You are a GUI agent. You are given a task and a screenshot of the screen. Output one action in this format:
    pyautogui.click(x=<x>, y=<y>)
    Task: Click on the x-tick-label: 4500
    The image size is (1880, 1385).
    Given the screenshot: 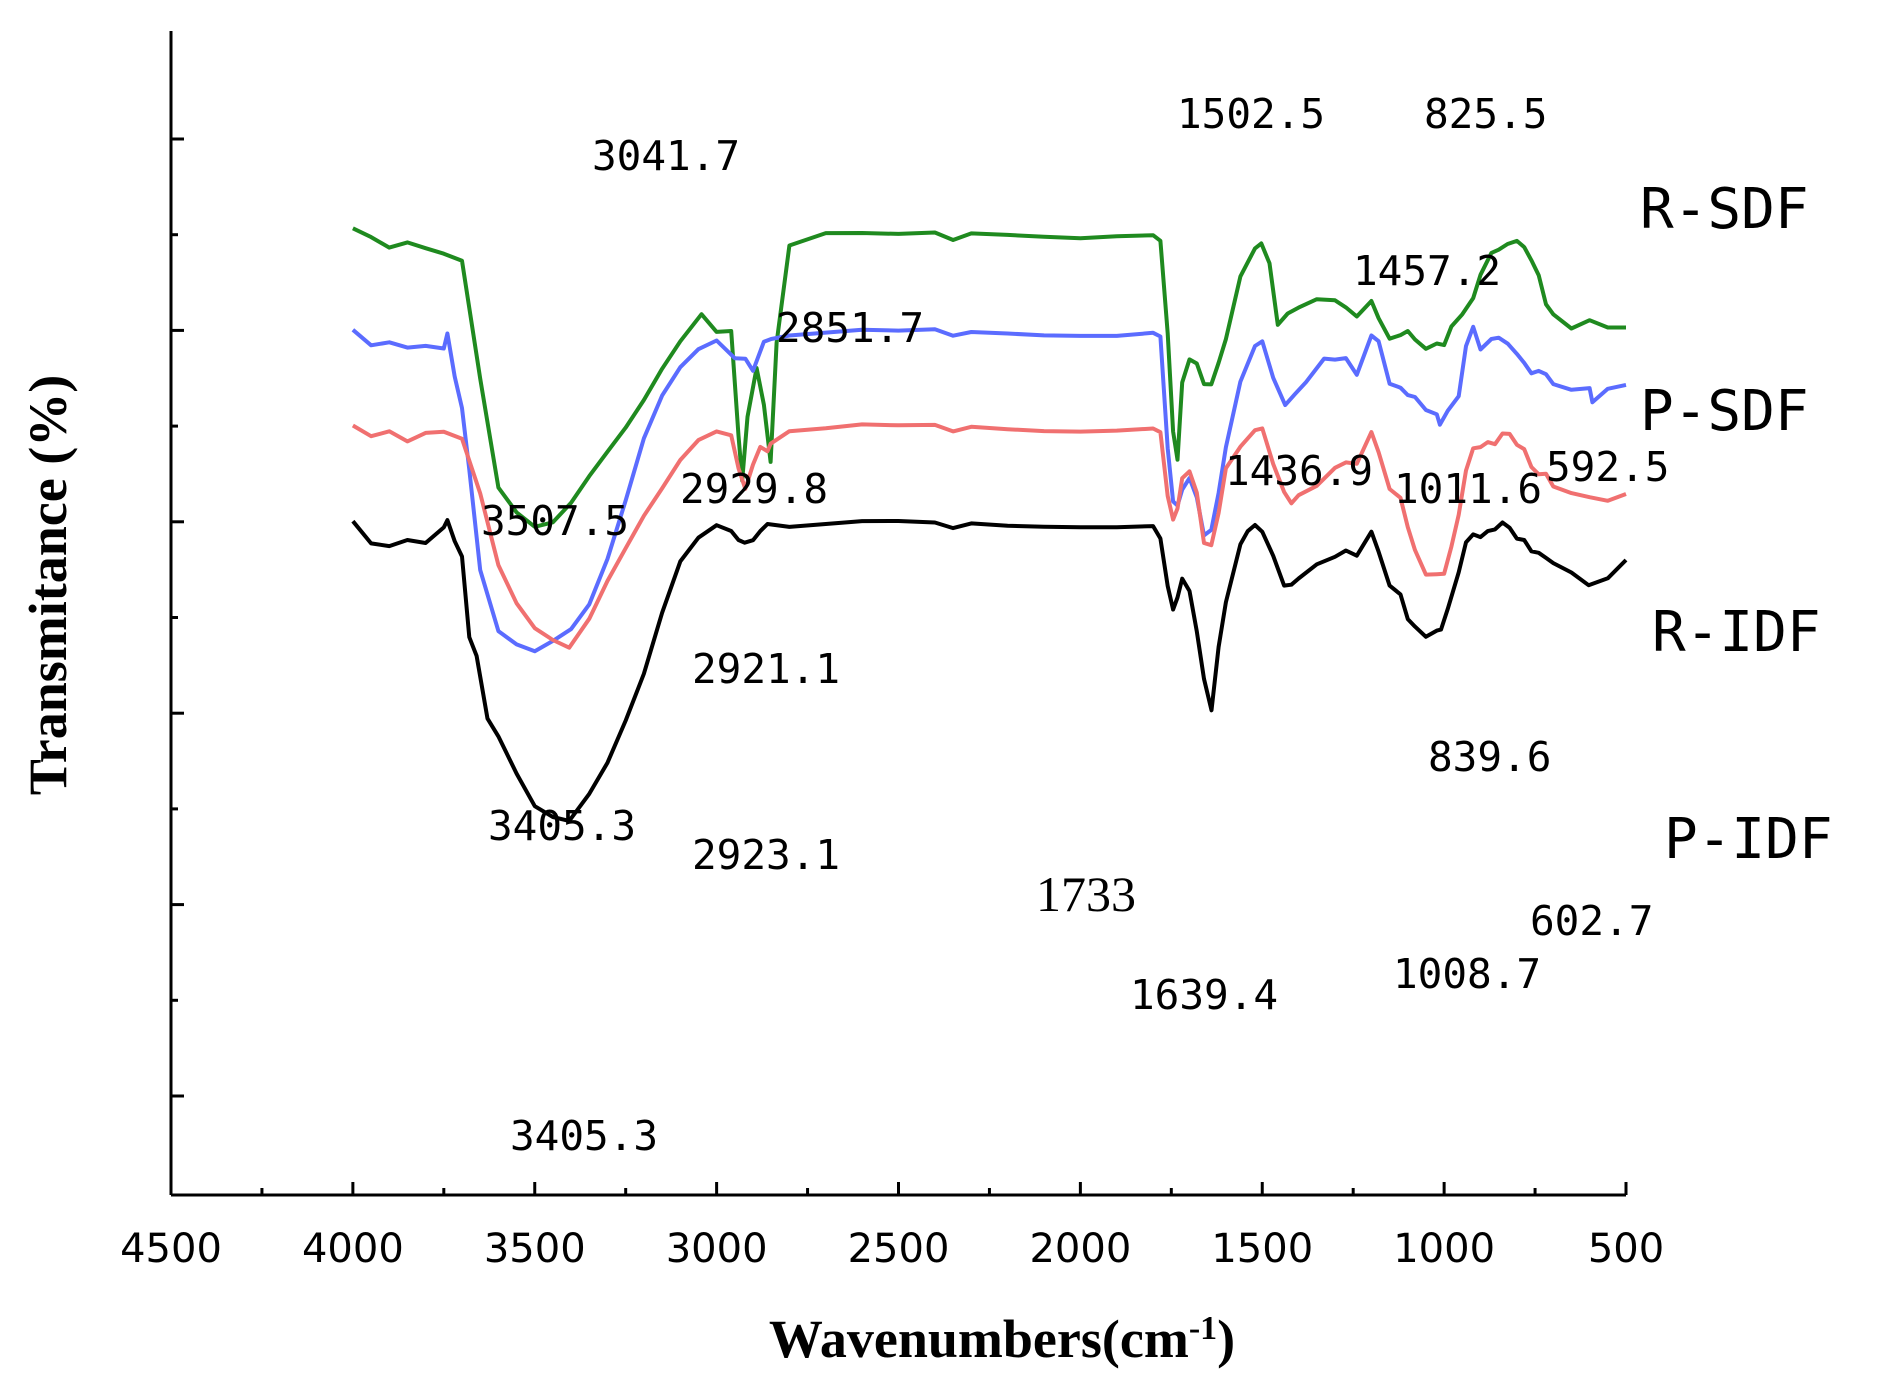 What is the action you would take?
    pyautogui.click(x=171, y=1249)
    